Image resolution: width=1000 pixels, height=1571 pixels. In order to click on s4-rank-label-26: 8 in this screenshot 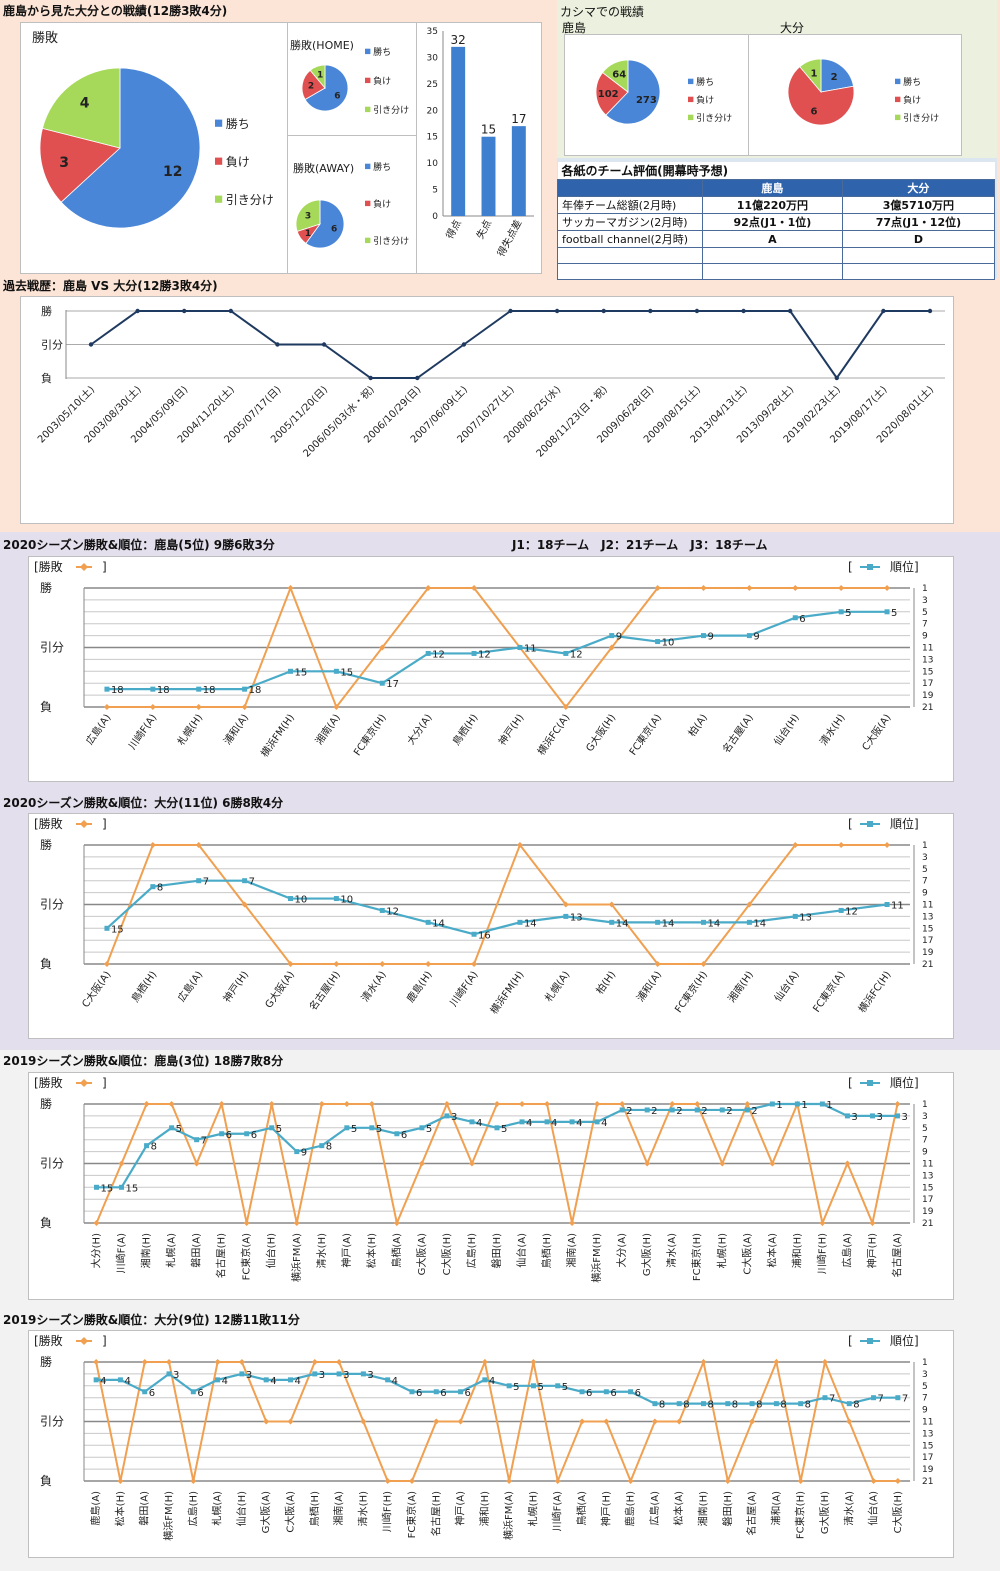, I will do `click(735, 1405)`.